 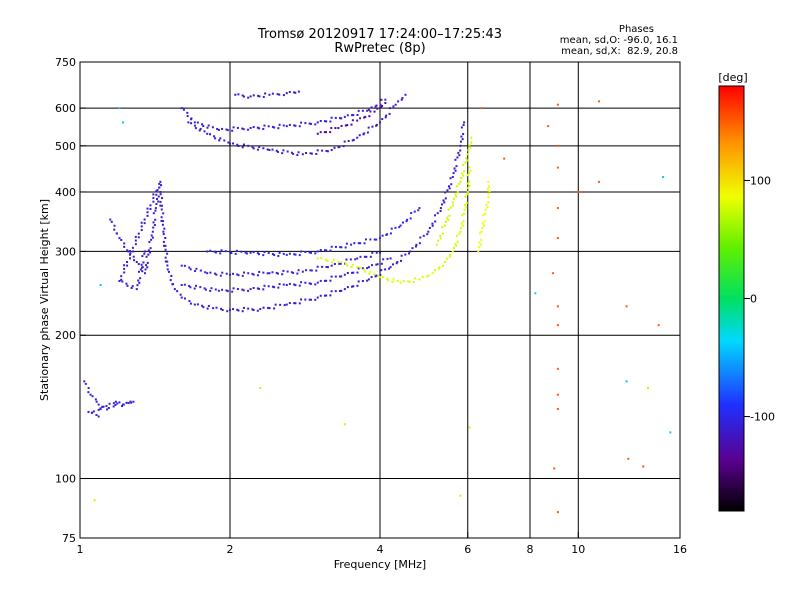 What do you see at coordinates (380, 48) in the screenshot?
I see `chart-subtitle: RwPretec (8p)` at bounding box center [380, 48].